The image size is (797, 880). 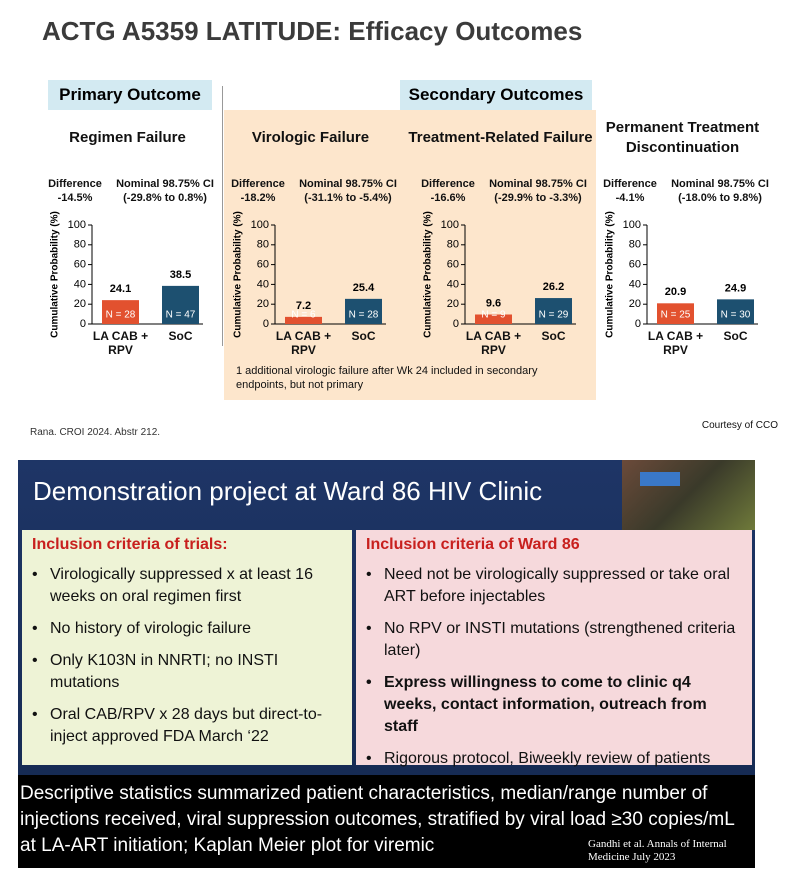 What do you see at coordinates (736, 315) in the screenshot?
I see `n-label: N = 30` at bounding box center [736, 315].